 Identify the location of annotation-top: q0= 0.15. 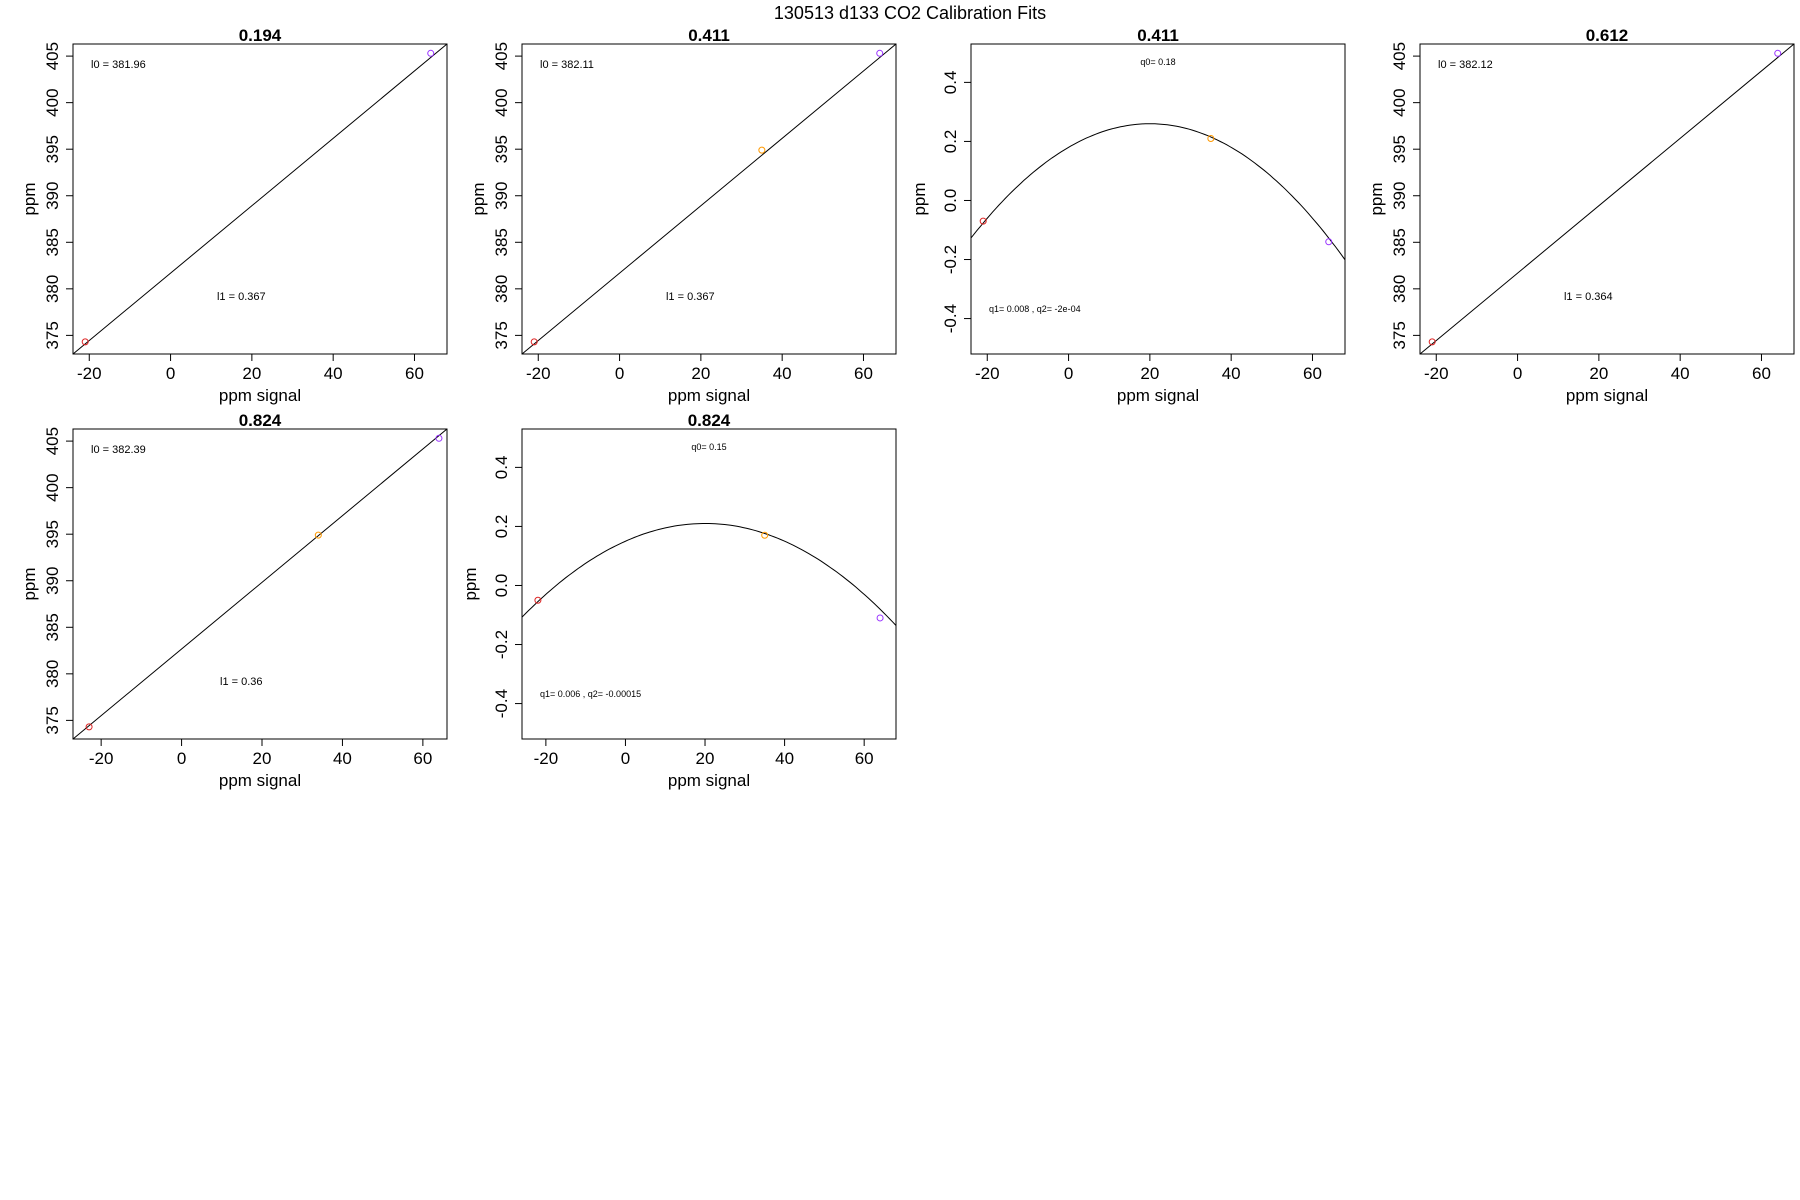
(708, 447).